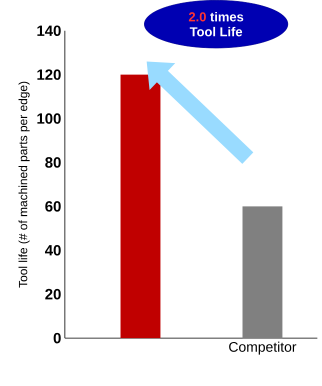 This screenshot has height=386, width=322. What do you see at coordinates (57, 338) in the screenshot?
I see `y-tick-label: 0` at bounding box center [57, 338].